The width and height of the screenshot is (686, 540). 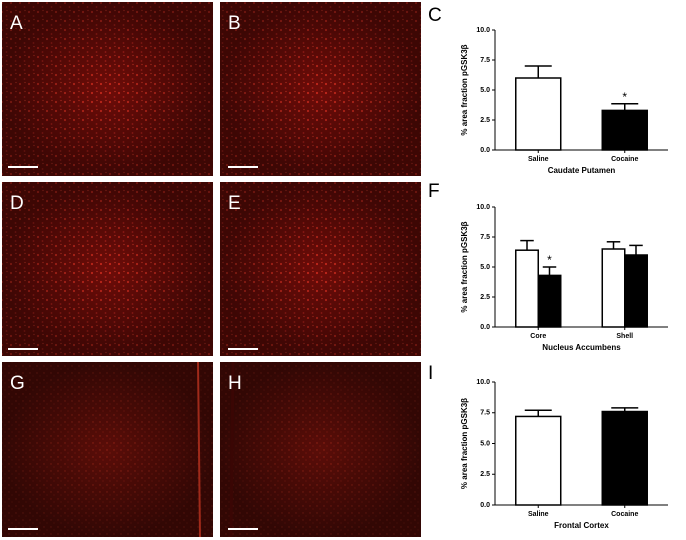 What do you see at coordinates (624, 336) in the screenshot?
I see `x-tick-label: Shell` at bounding box center [624, 336].